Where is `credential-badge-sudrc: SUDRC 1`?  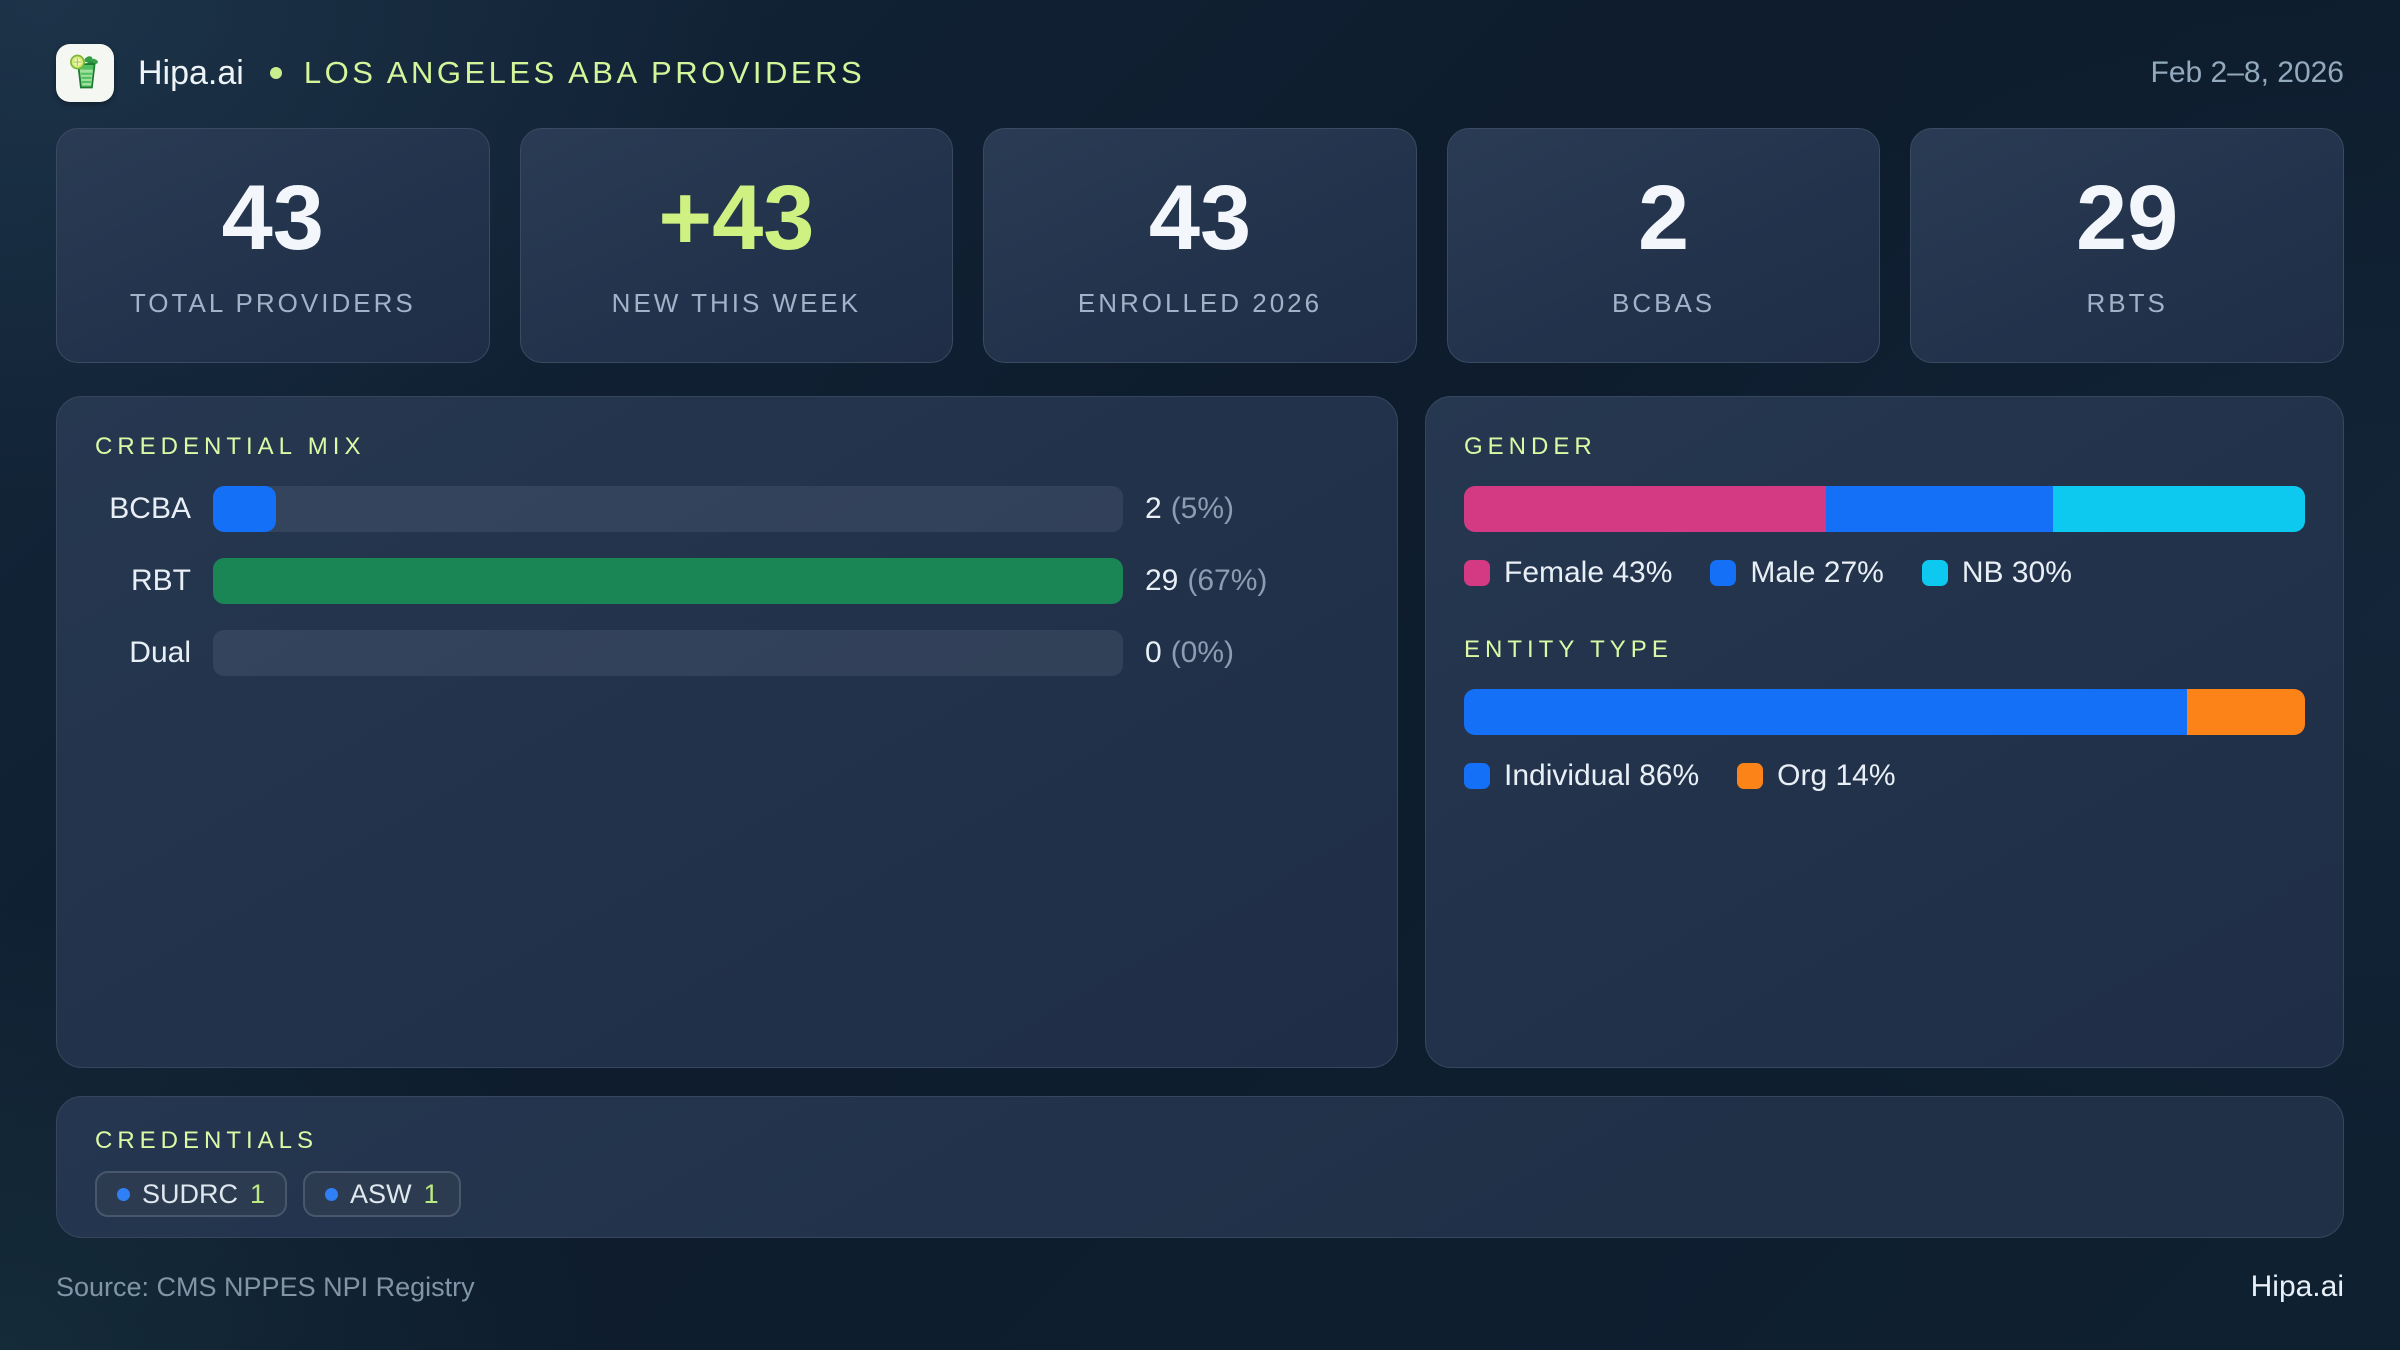
credential-badge-sudrc: SUDRC 1 is located at coordinates (191, 1194).